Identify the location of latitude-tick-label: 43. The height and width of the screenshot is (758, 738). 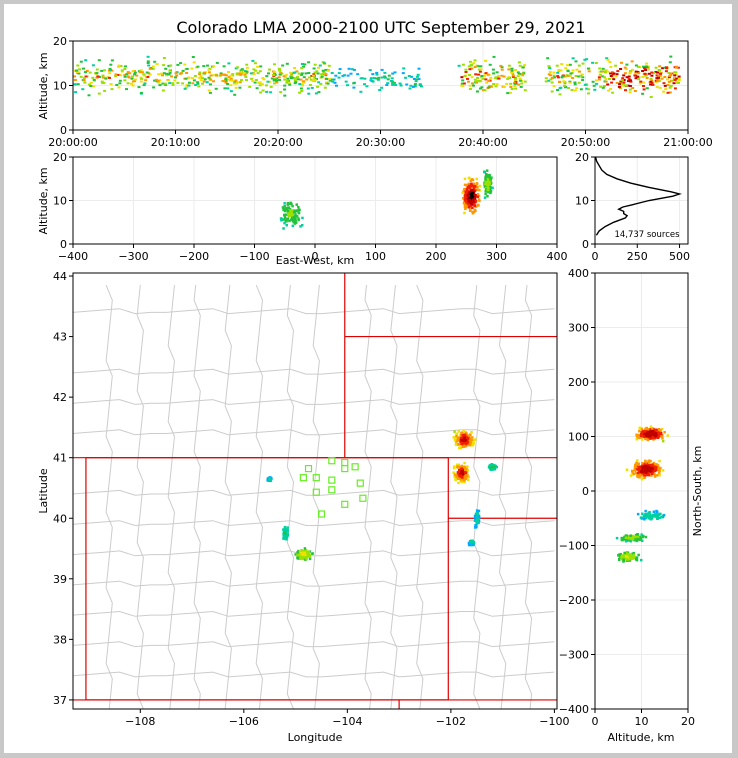
(60, 337).